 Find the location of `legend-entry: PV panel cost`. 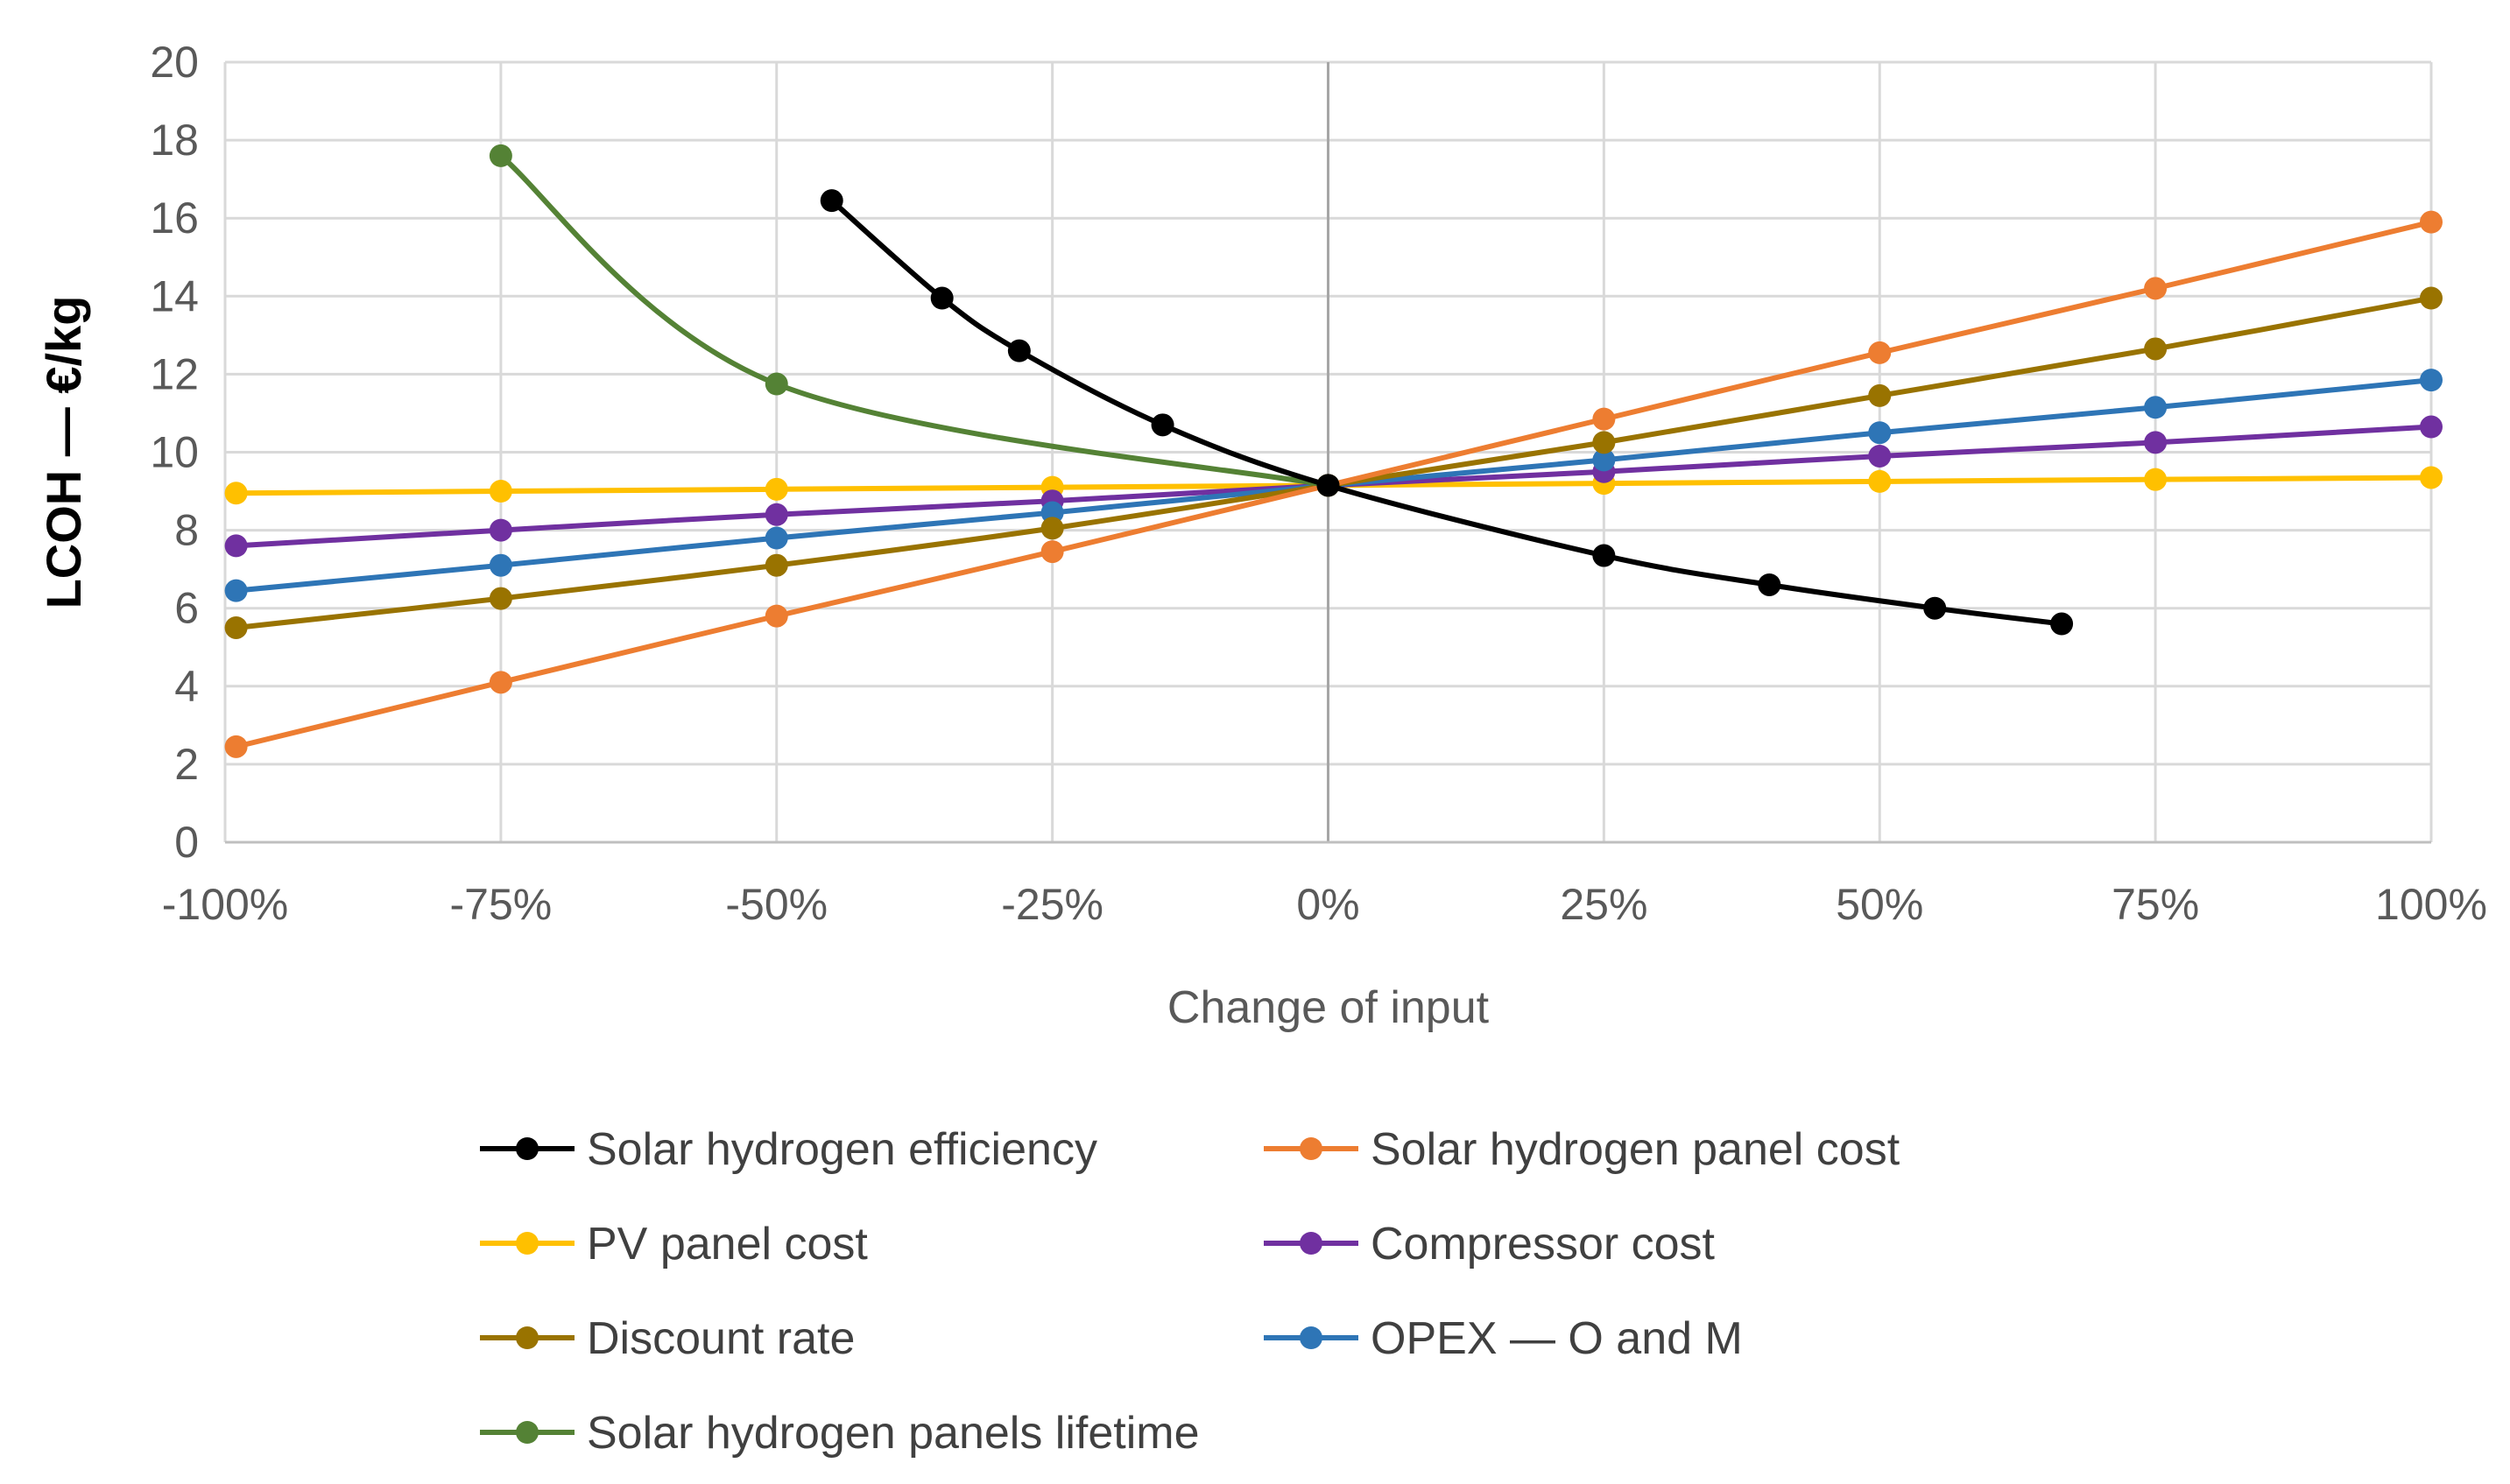

legend-entry: PV panel cost is located at coordinates (674, 1244).